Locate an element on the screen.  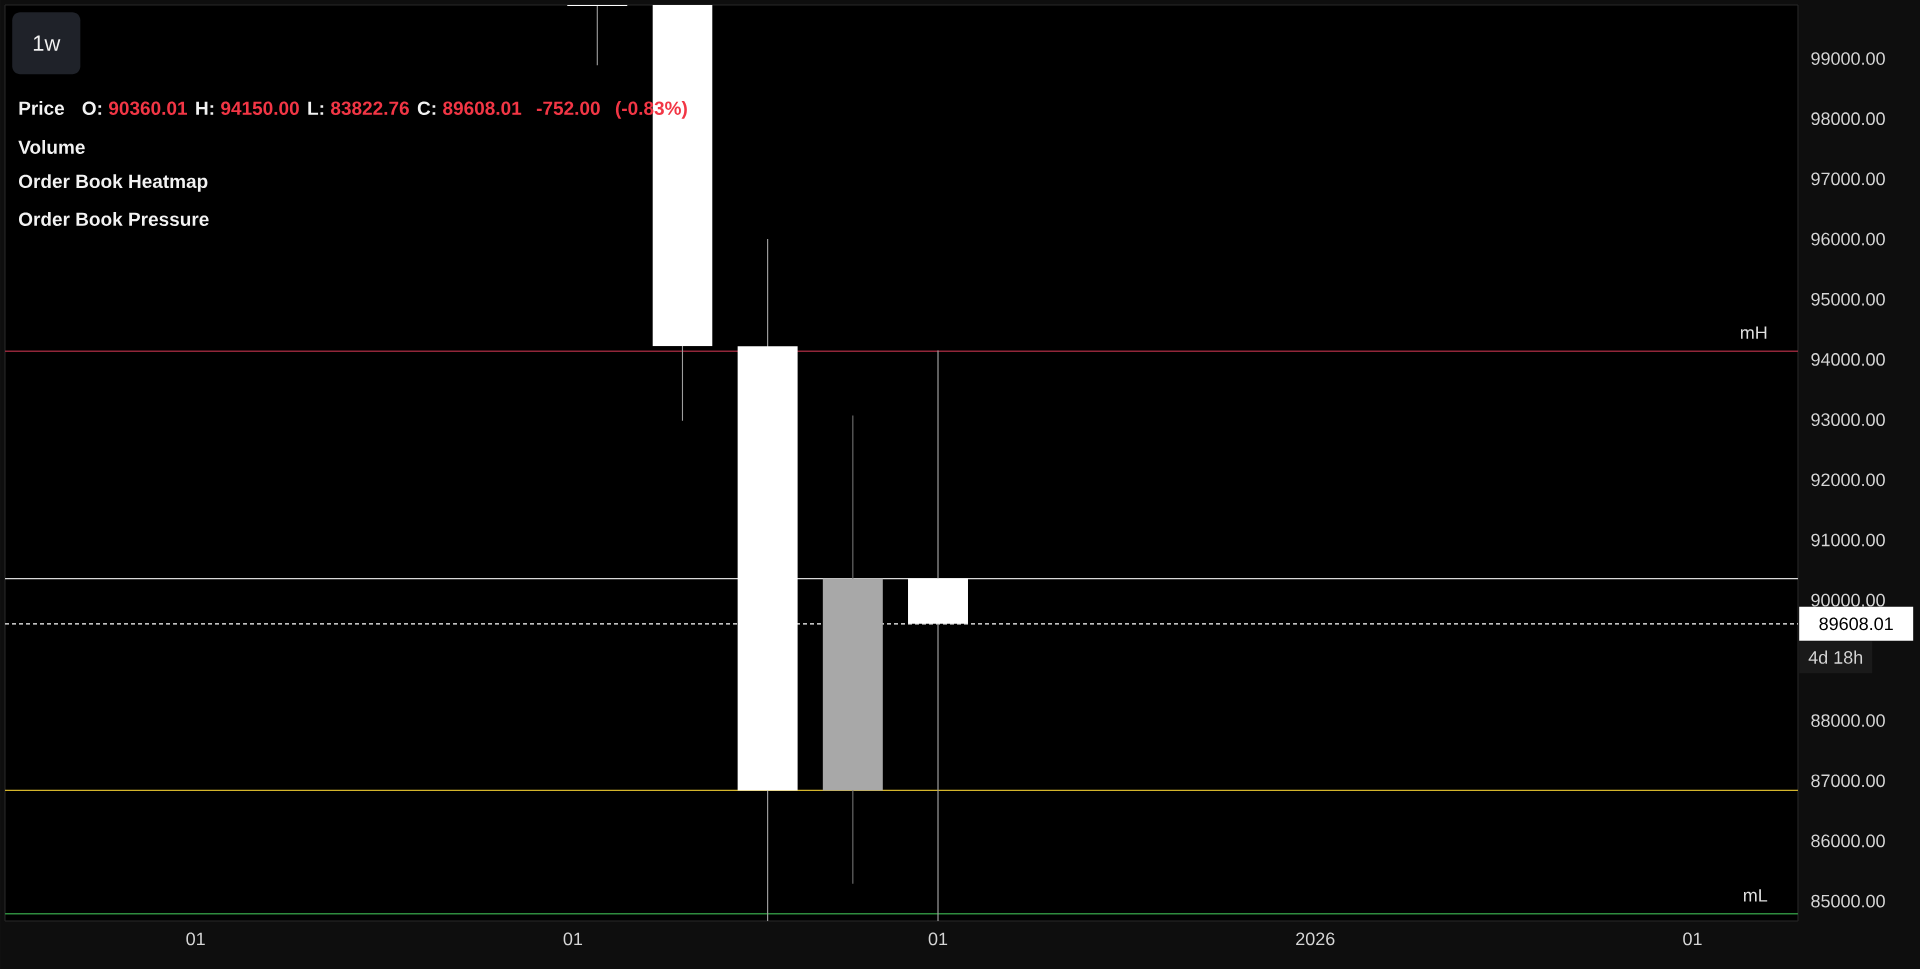
ref-line-label: mL is located at coordinates (1755, 895).